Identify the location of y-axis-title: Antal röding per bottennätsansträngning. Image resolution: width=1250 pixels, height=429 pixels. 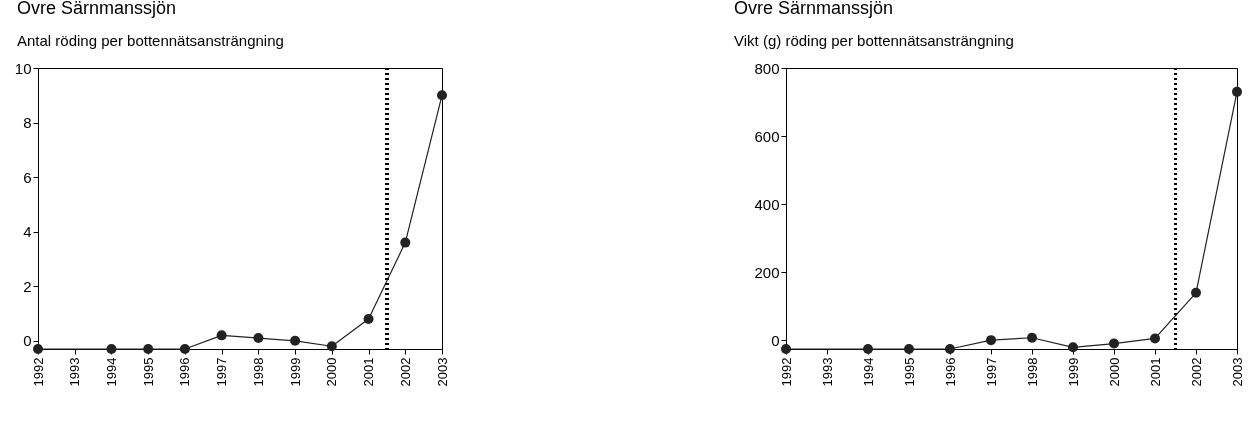
(150, 40).